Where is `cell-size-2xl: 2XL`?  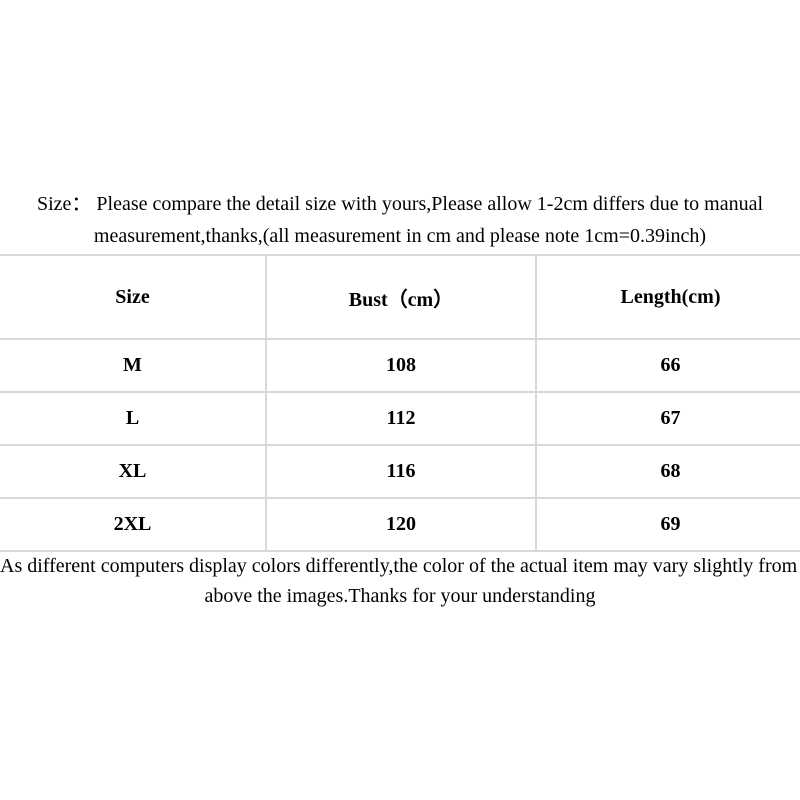 cell-size-2xl: 2XL is located at coordinates (132, 524).